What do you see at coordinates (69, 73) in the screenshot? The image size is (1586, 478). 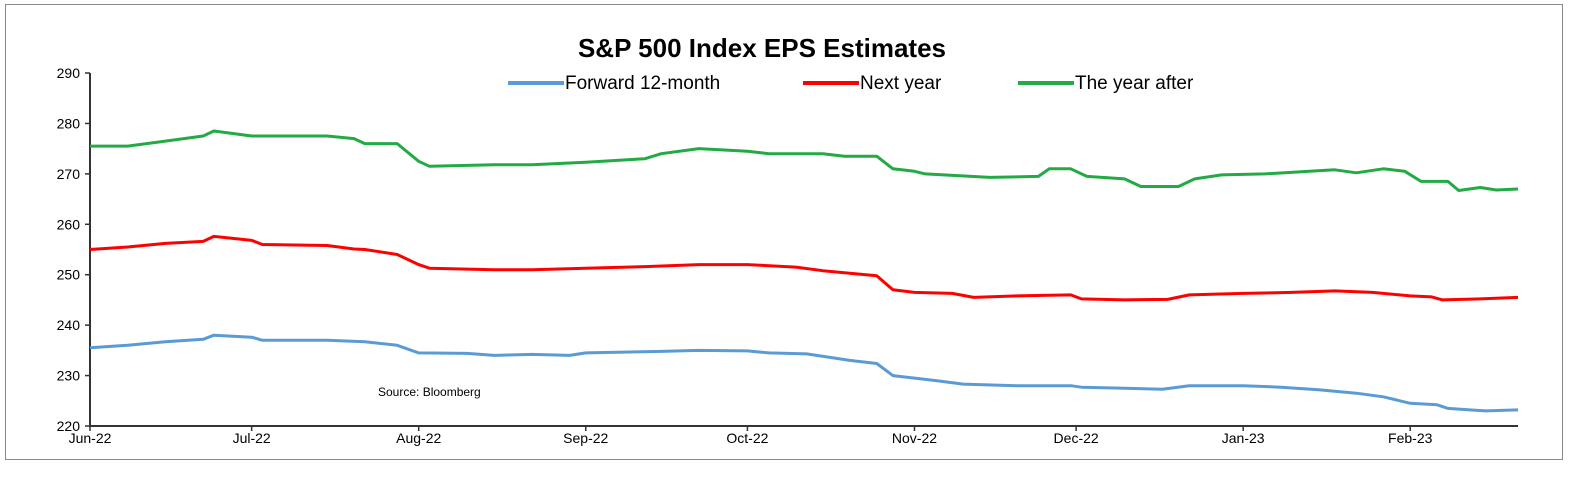 I see `y-tick-label: 290` at bounding box center [69, 73].